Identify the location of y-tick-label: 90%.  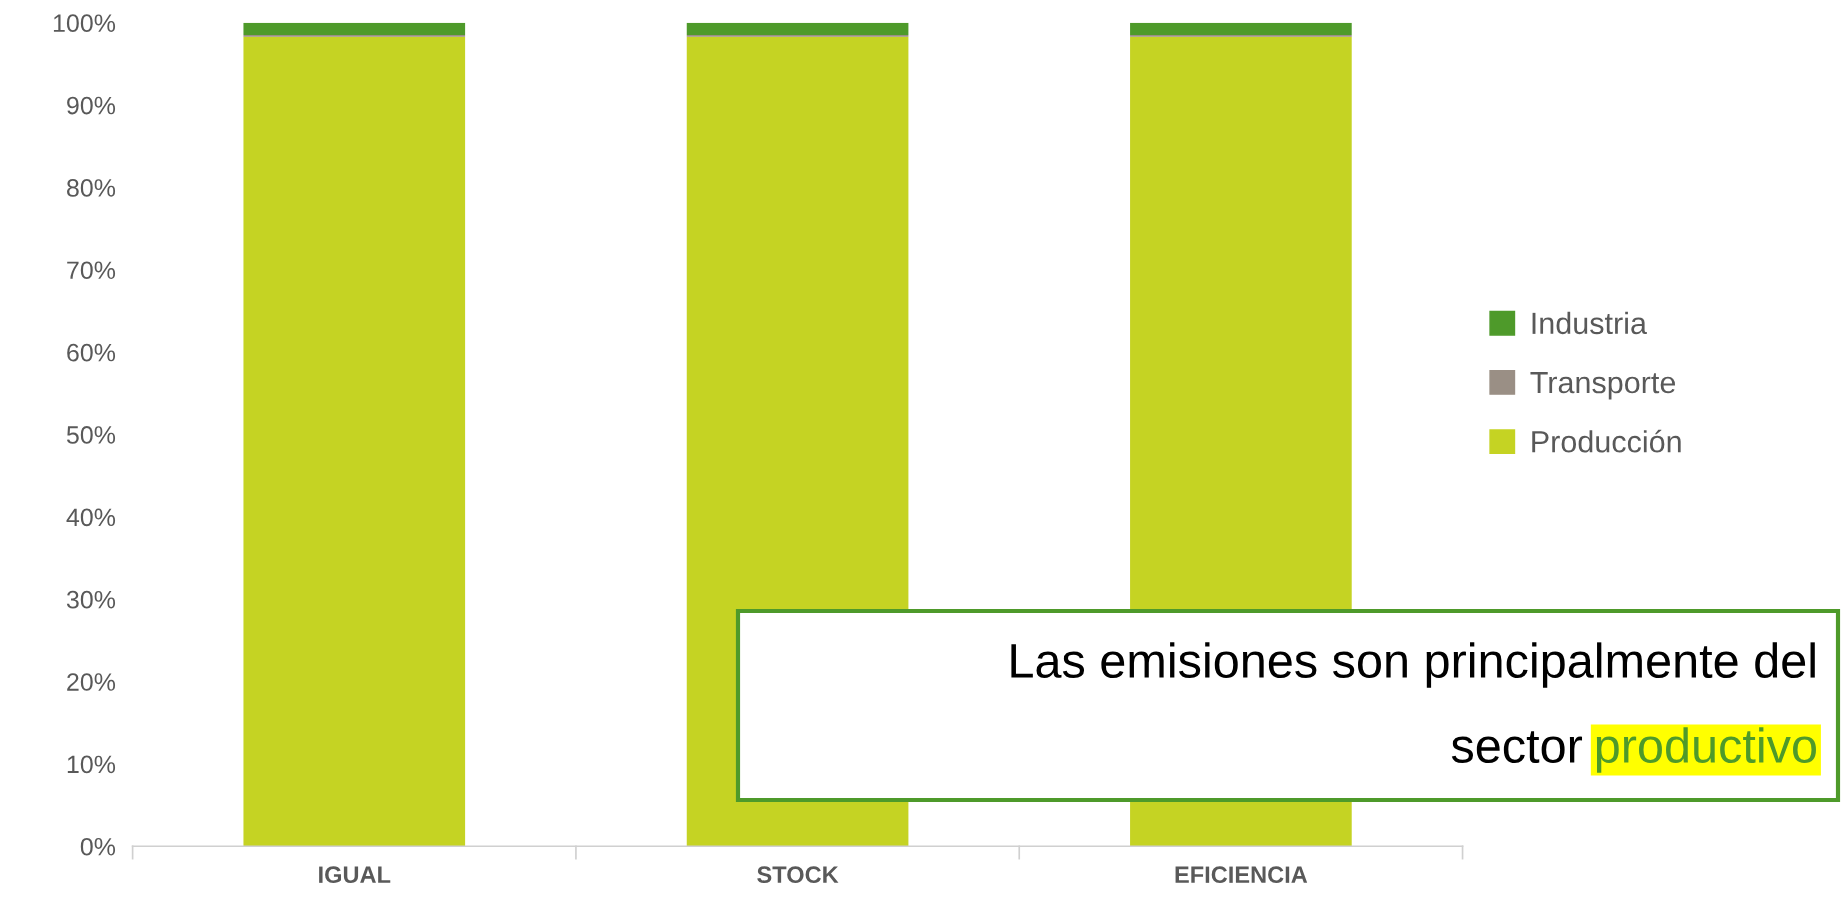
(91, 105).